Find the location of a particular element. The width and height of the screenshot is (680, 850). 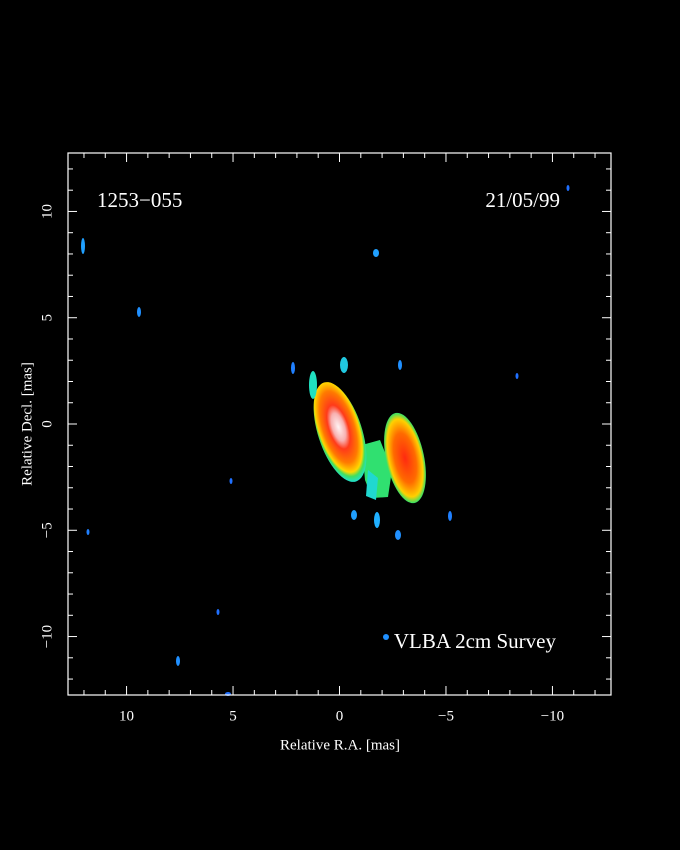

x-axis-label: Relative R.A. [mas] is located at coordinates (340, 745).